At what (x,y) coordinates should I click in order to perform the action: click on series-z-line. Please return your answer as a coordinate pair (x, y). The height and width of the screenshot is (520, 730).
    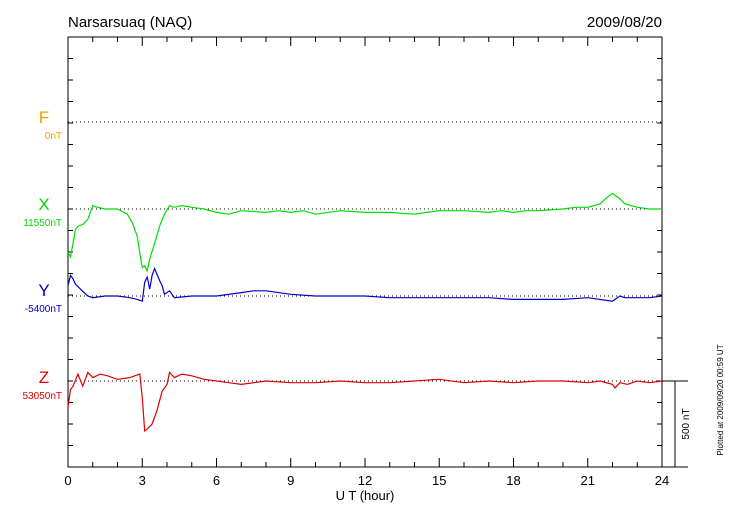
    Looking at the image, I should click on (365, 401).